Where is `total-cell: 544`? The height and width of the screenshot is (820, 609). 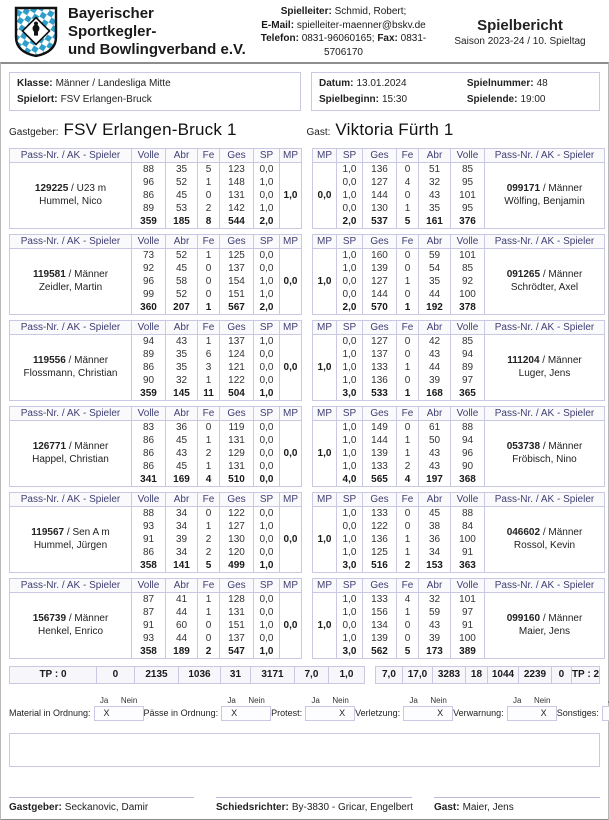 total-cell: 544 is located at coordinates (236, 221).